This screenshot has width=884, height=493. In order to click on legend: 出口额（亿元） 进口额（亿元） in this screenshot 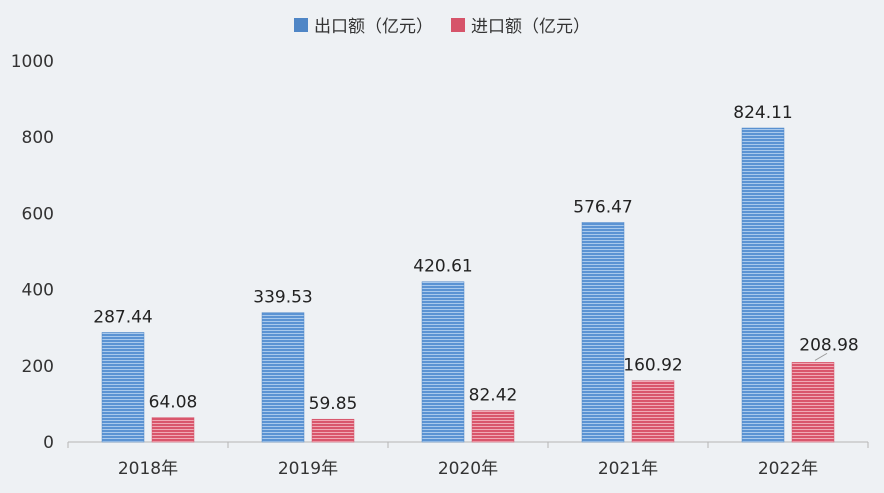, I will do `click(442, 24)`.